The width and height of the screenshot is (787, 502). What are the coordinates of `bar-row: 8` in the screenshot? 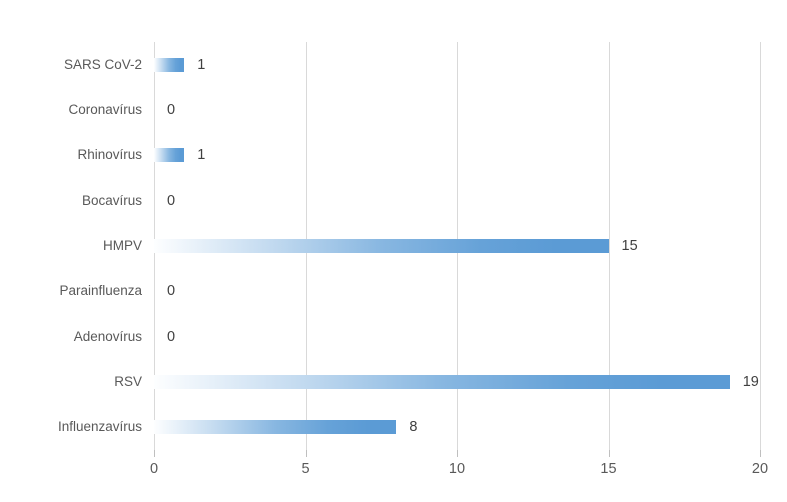 It's located at (457, 427).